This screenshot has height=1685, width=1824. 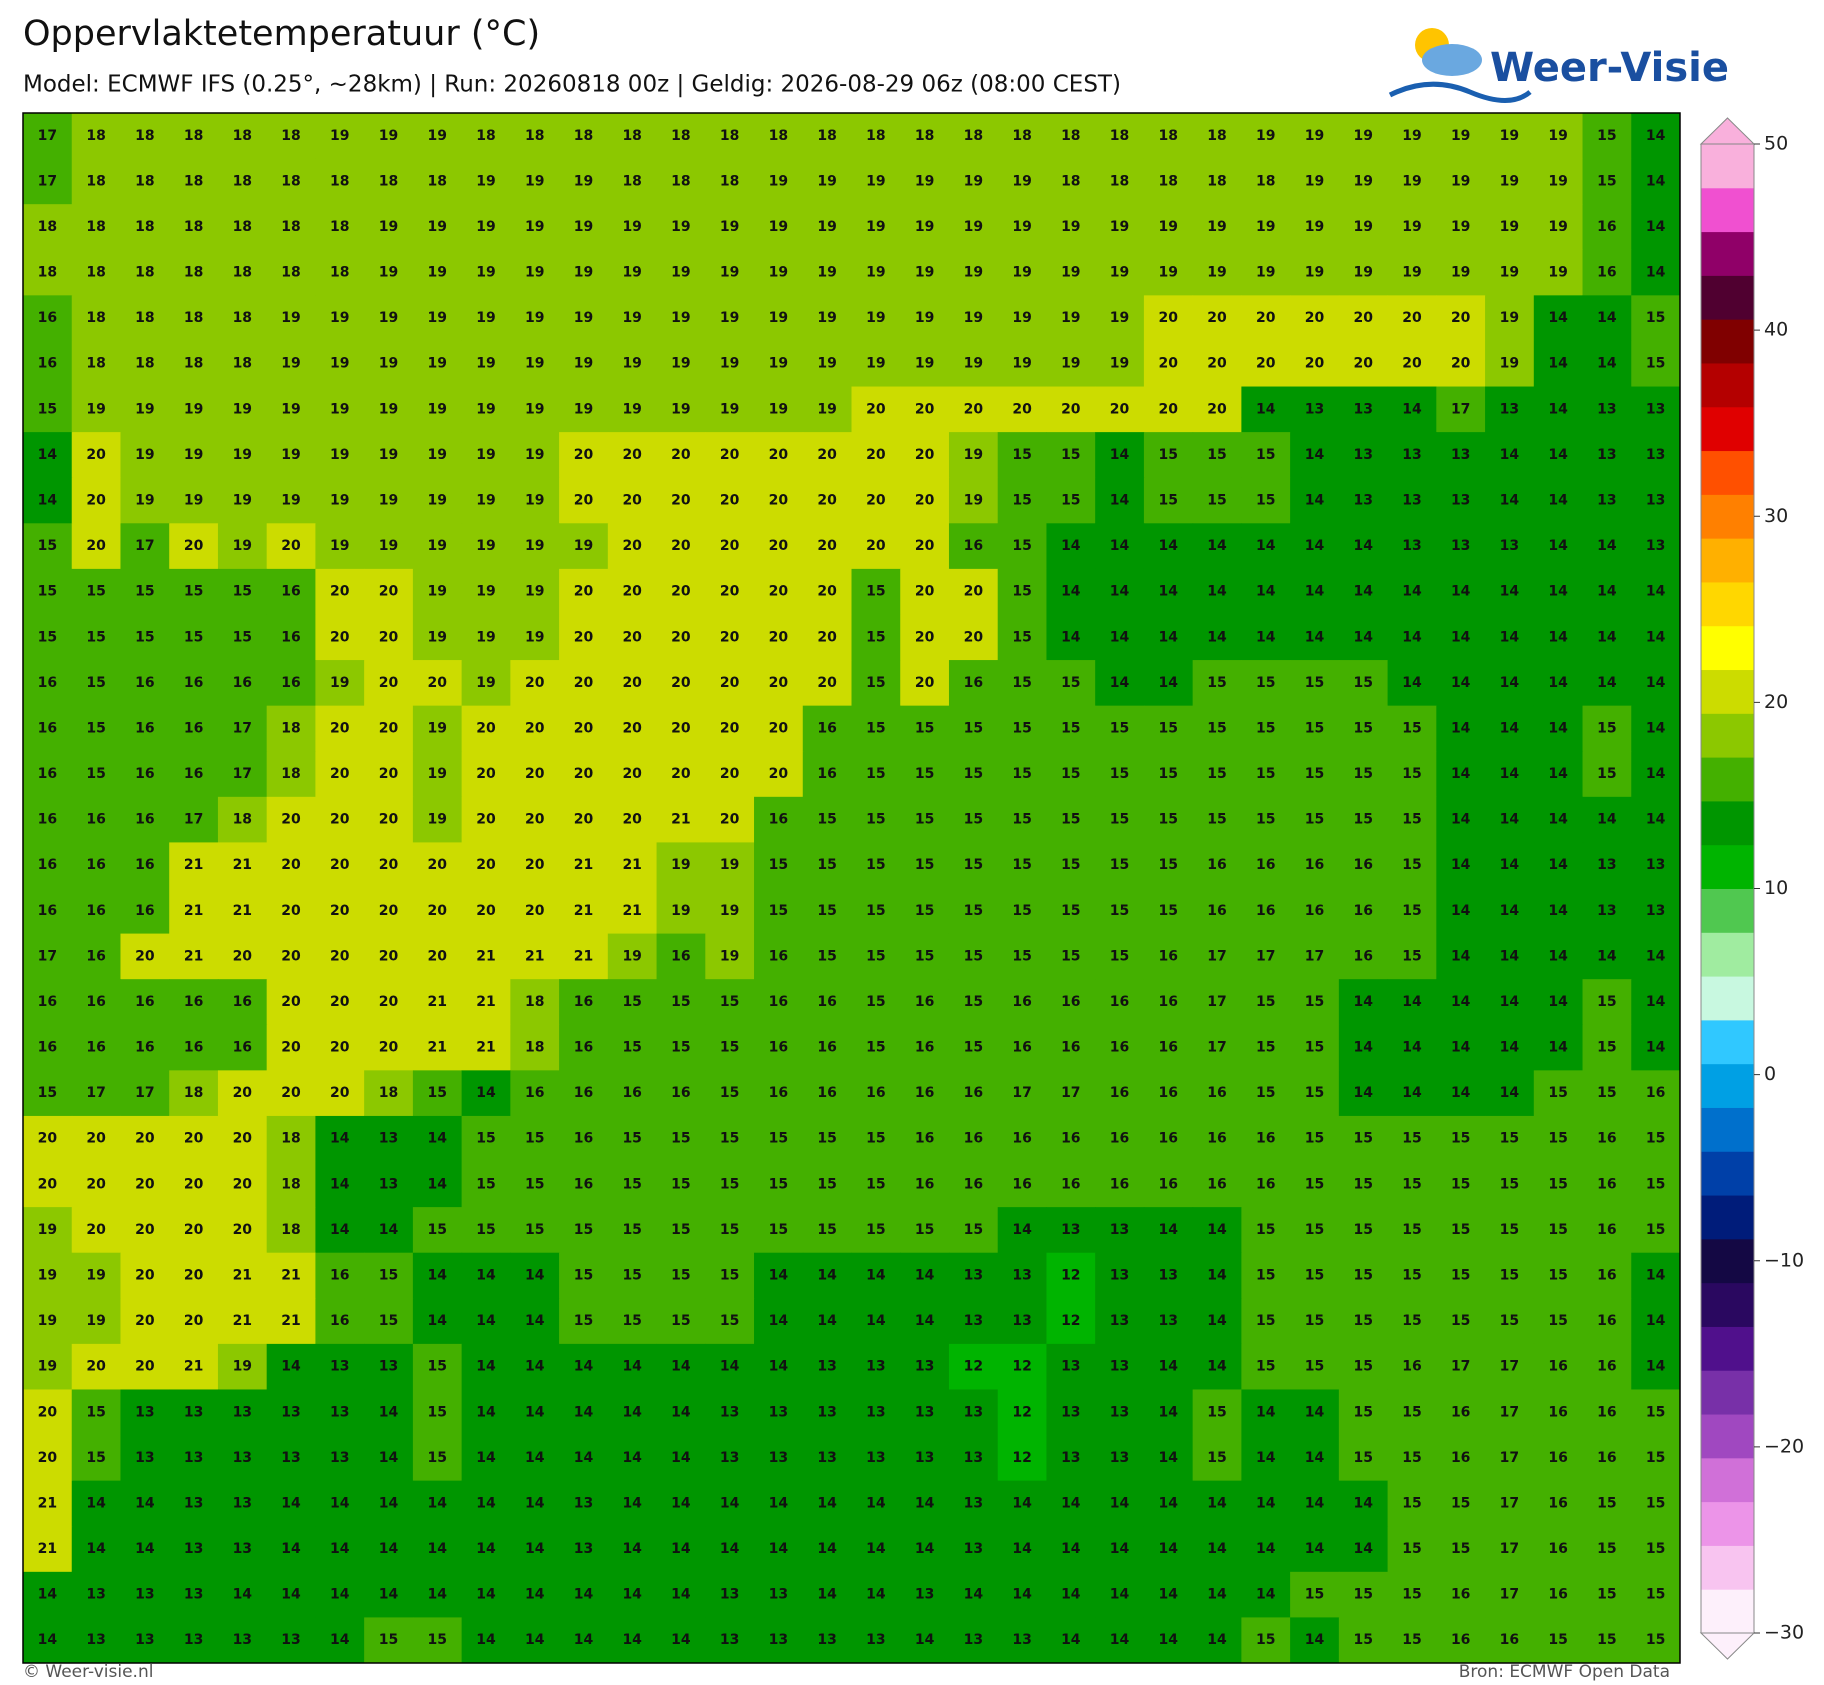 What do you see at coordinates (281, 34) in the screenshot?
I see `title: Oppervlaktetemperatuur (°C)` at bounding box center [281, 34].